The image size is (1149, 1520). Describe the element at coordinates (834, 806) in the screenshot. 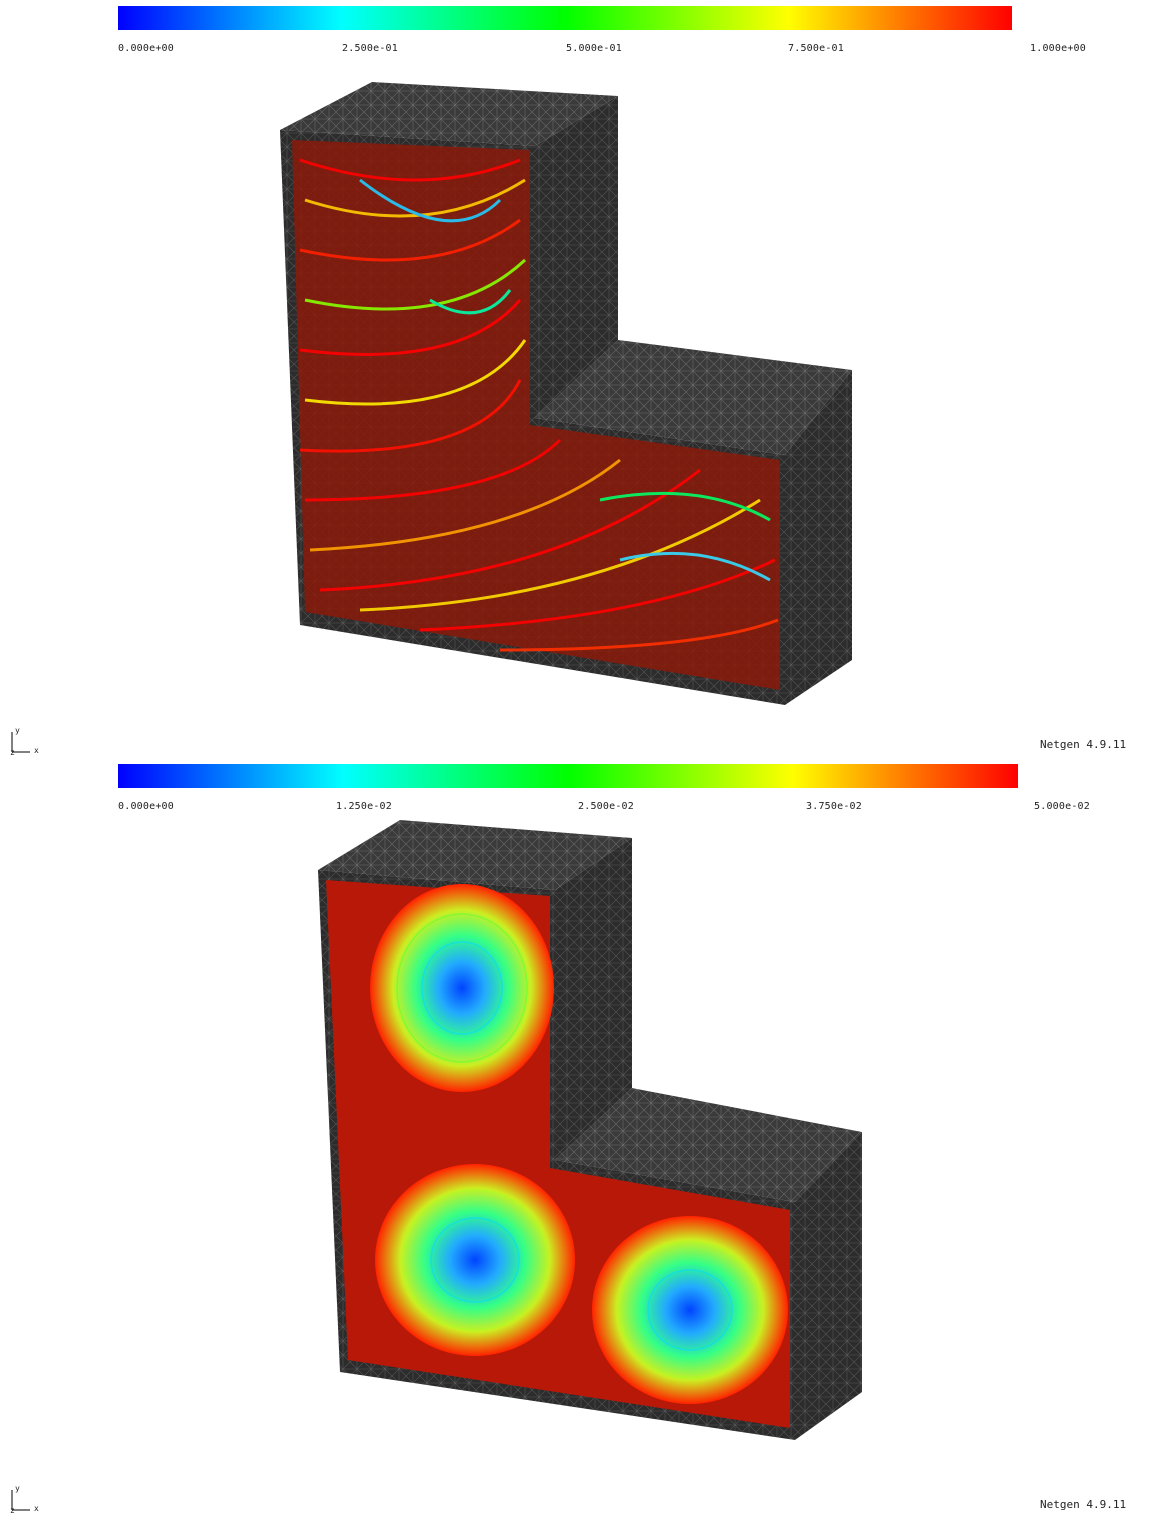

I see `colorbar-tick-3-label: 3.750e-02` at that location.